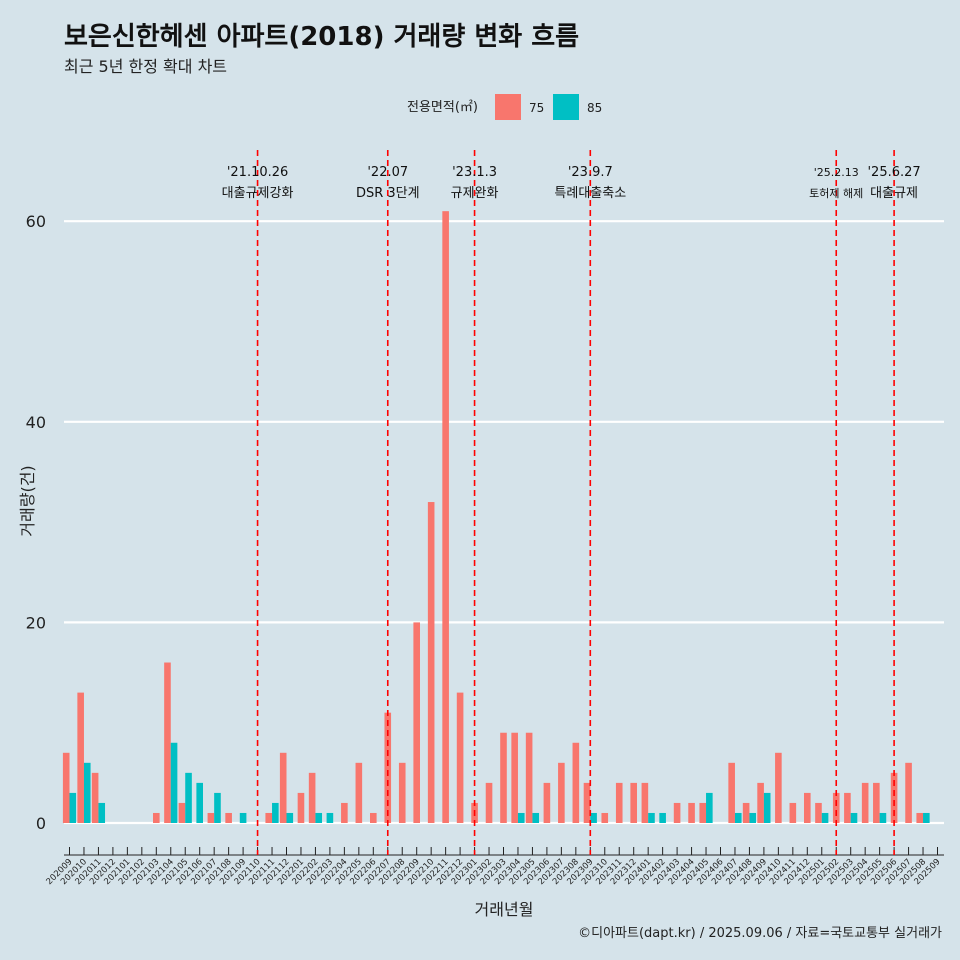 The image size is (960, 960). Describe the element at coordinates (836, 193) in the screenshot. I see `event-label: 토허제 해제` at that location.